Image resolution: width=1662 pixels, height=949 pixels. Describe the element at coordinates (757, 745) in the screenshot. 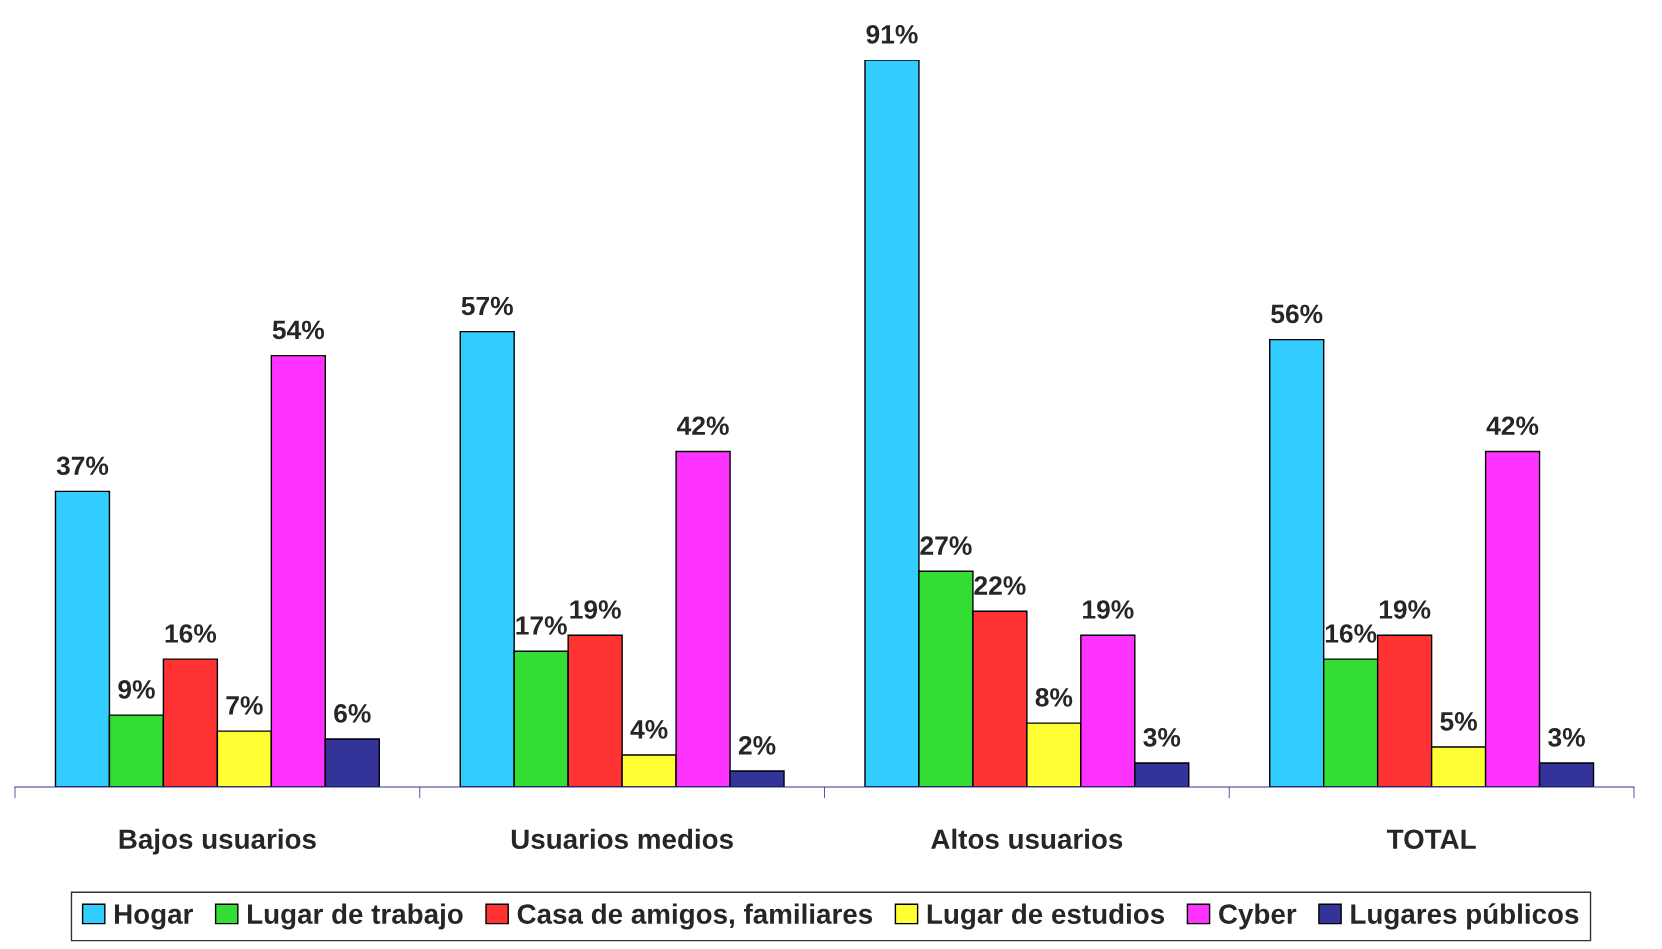

I see `data-label: 2%` at that location.